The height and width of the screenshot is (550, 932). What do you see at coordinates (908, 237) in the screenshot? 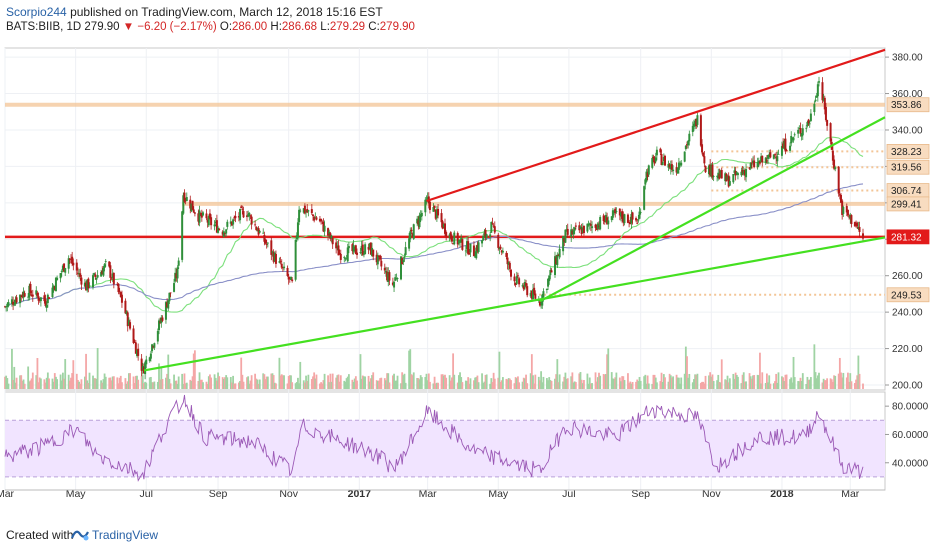
I see `price-label-box` at bounding box center [908, 237].